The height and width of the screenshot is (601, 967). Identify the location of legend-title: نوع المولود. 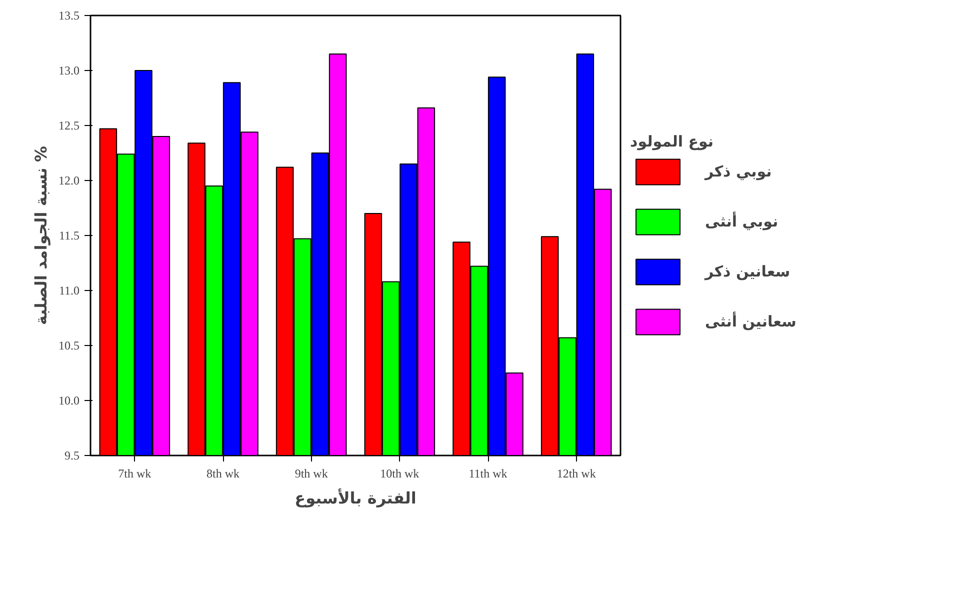
(672, 141).